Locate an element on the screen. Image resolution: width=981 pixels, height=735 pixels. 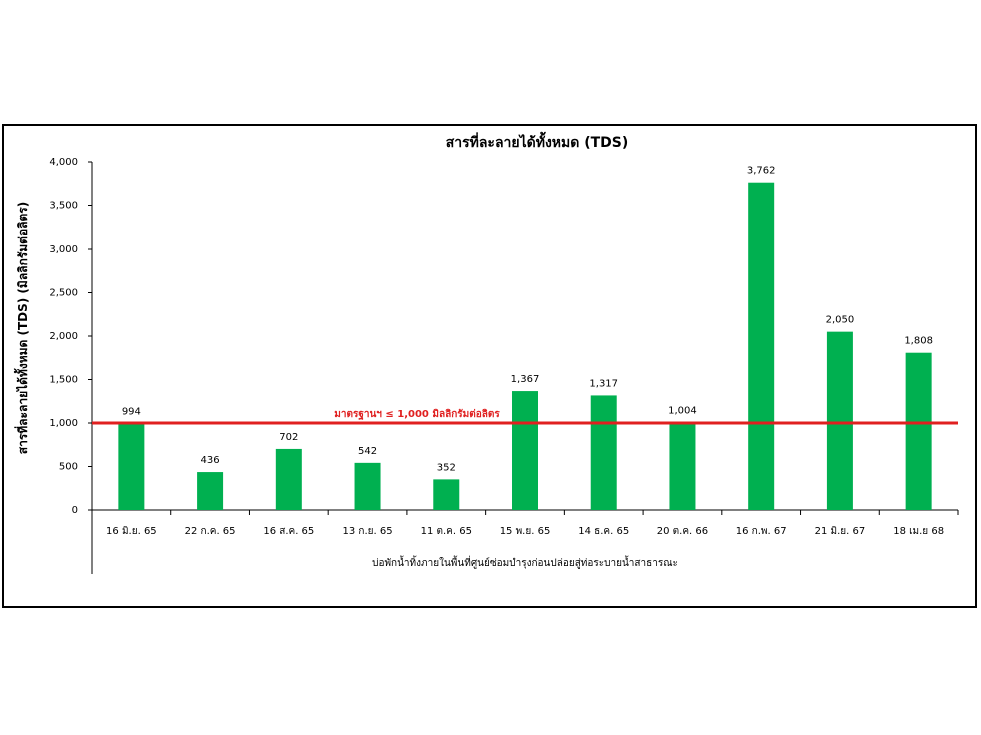
x-tick-label: 20 ต.ค. 66 is located at coordinates (682, 531).